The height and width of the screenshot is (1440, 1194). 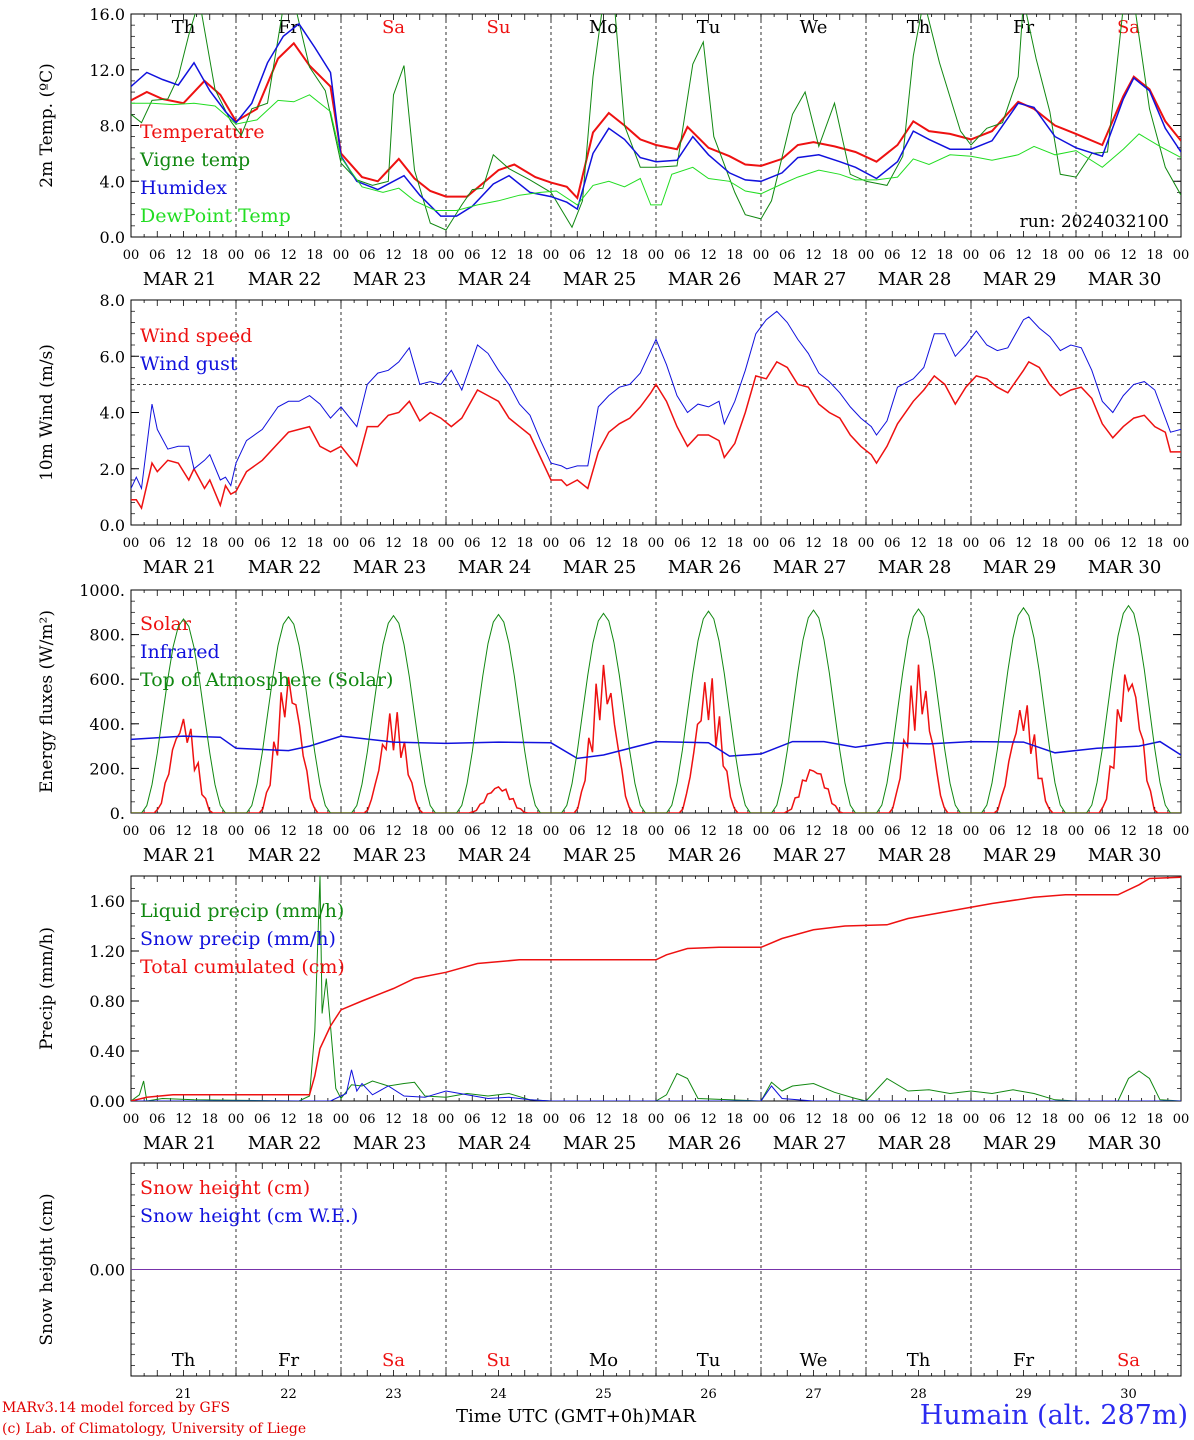 What do you see at coordinates (107, 70) in the screenshot?
I see `y-tick-label: 12.0` at bounding box center [107, 70].